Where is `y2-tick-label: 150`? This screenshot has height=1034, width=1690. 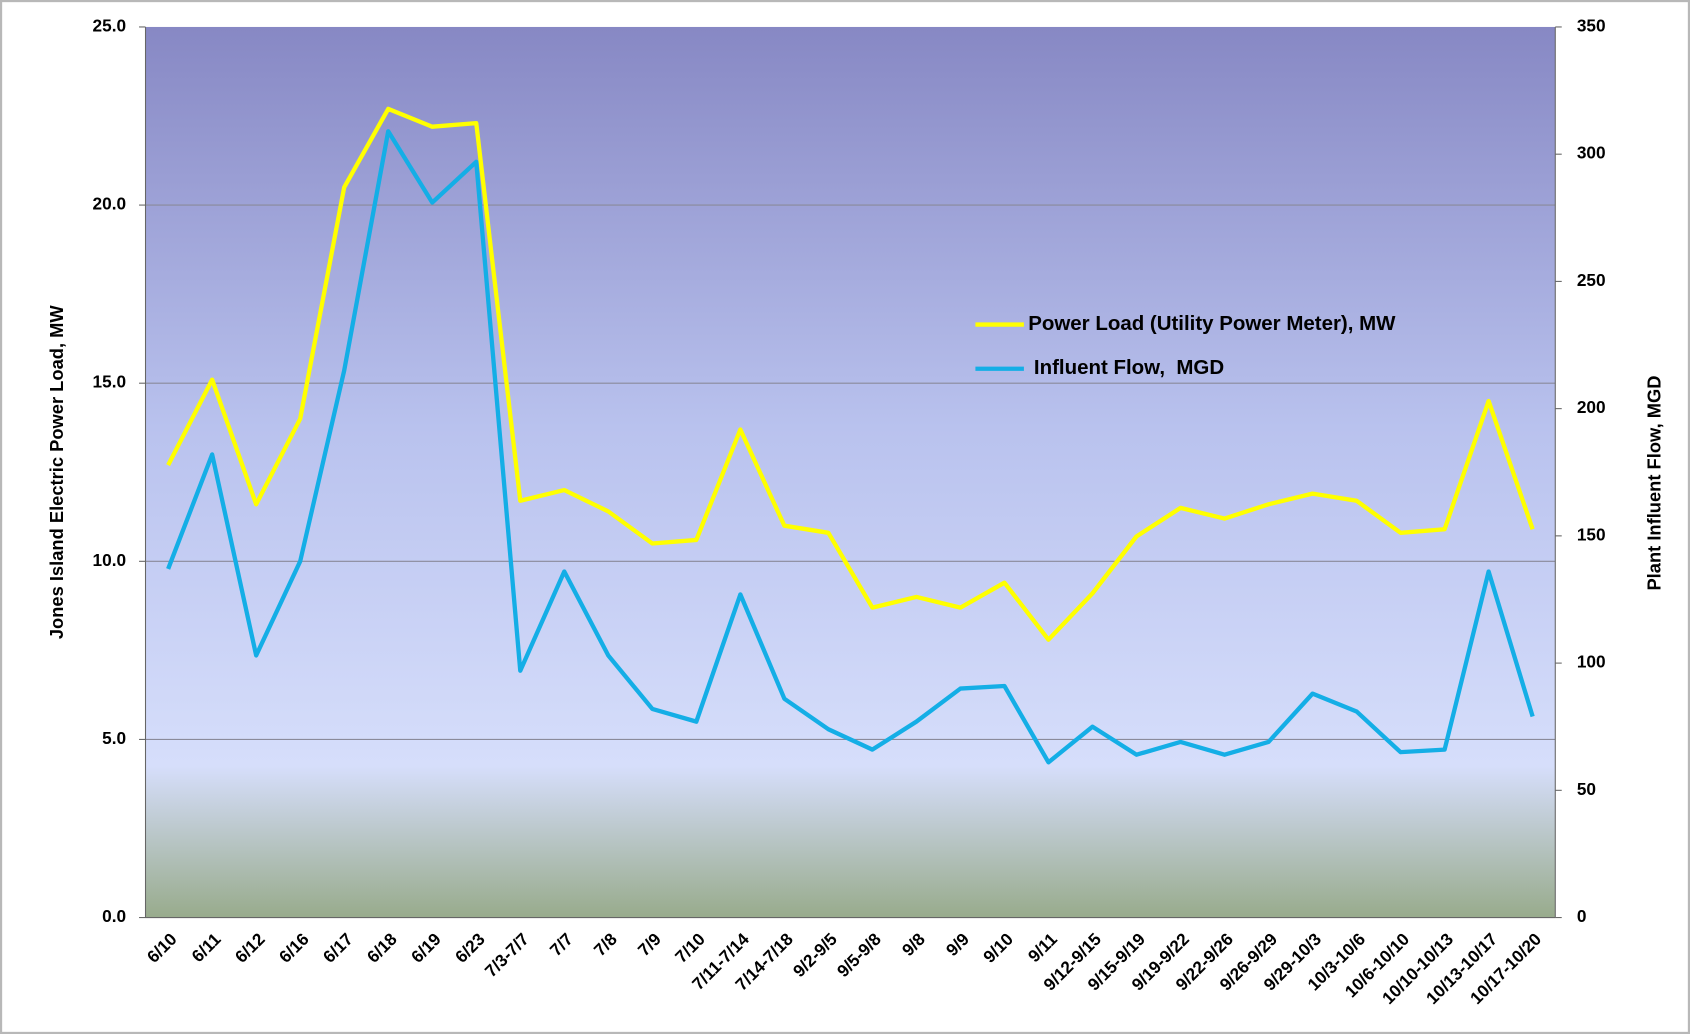 y2-tick-label: 150 is located at coordinates (1591, 534).